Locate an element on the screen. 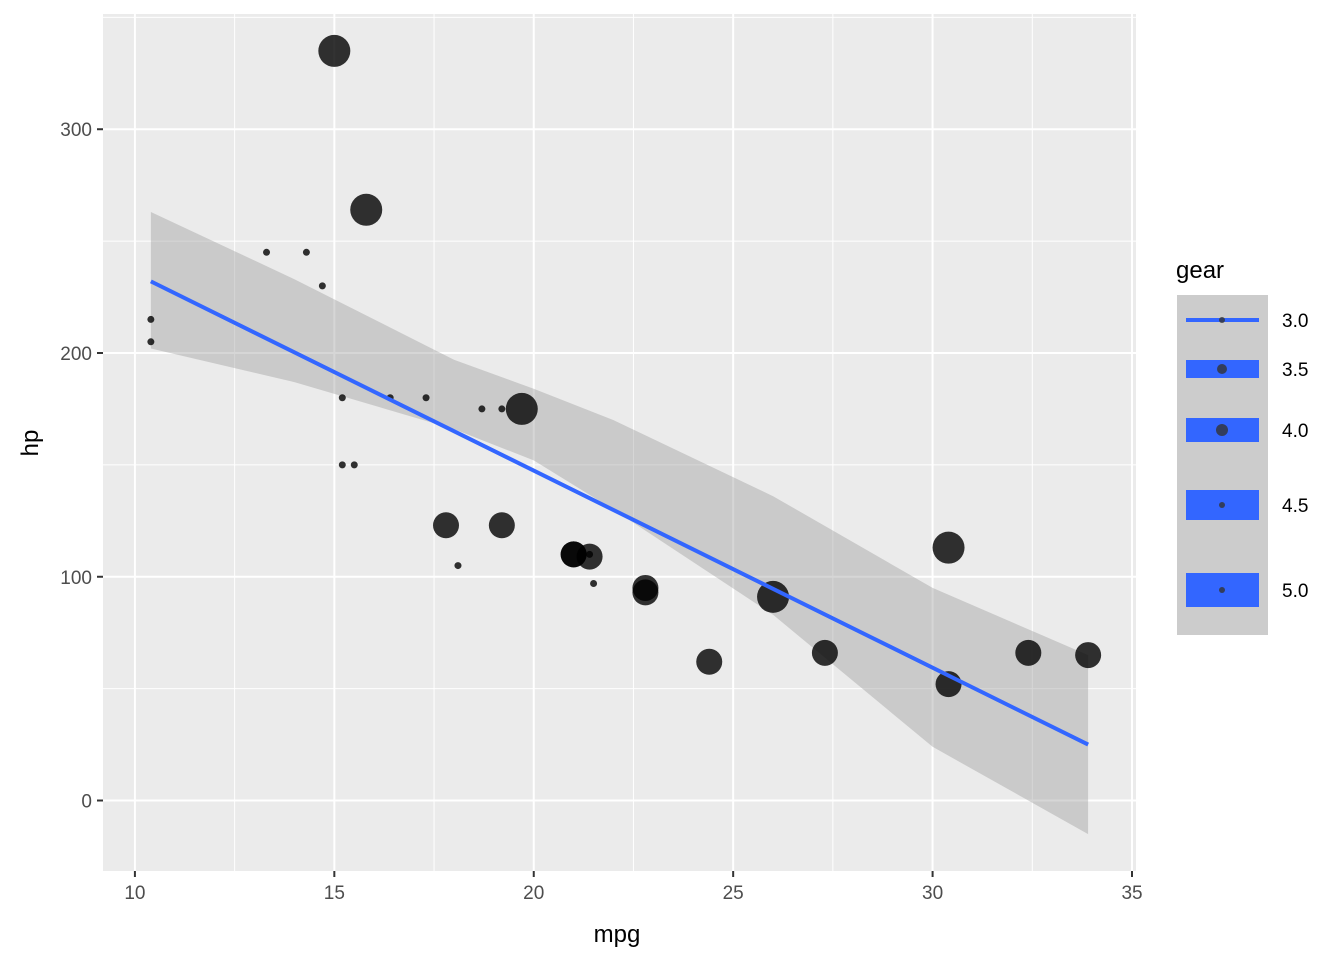 The image size is (1344, 965). legend-title: gear is located at coordinates (1200, 270).